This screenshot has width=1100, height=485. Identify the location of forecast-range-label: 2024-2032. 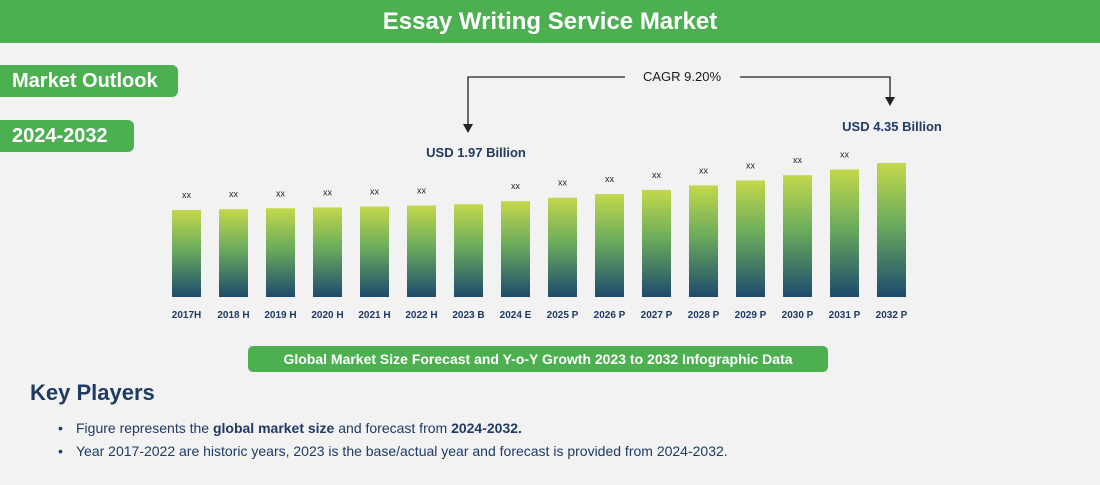
(67, 136).